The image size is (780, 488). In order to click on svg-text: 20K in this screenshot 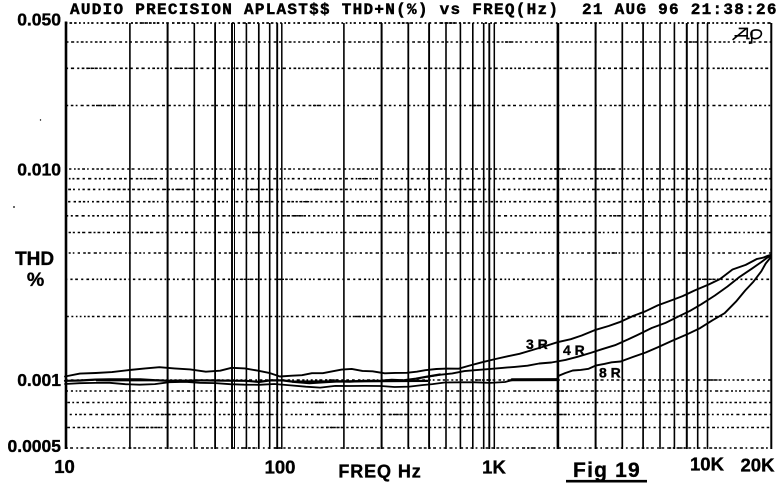, I will do `click(758, 465)`.